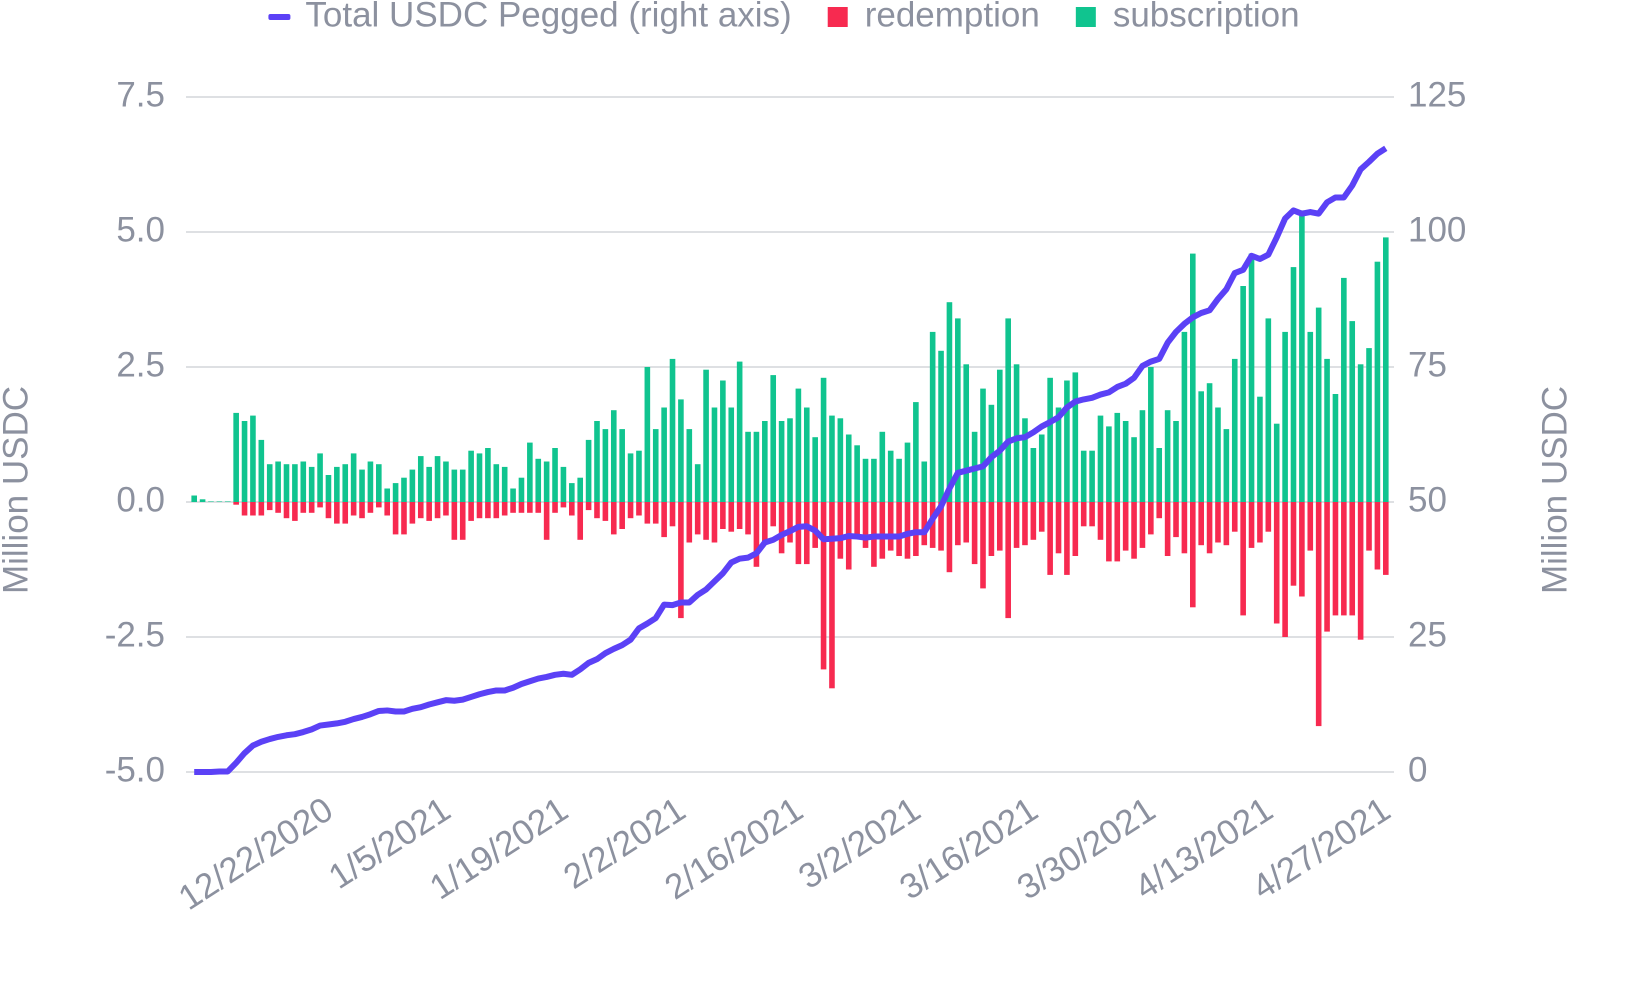  What do you see at coordinates (1437, 229) in the screenshot?
I see `y2-tick-label: 100` at bounding box center [1437, 229].